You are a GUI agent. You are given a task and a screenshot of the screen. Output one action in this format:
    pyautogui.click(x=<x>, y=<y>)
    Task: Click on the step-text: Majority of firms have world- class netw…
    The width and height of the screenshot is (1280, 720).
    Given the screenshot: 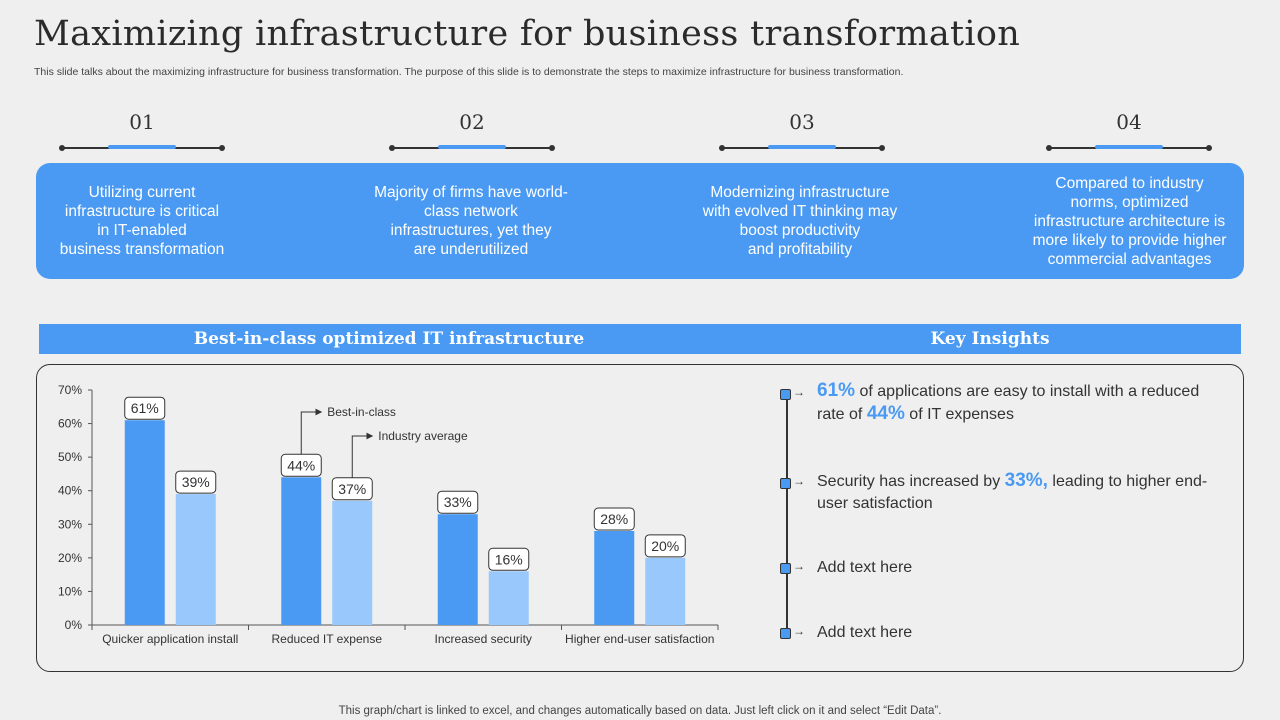 What is the action you would take?
    pyautogui.click(x=471, y=221)
    